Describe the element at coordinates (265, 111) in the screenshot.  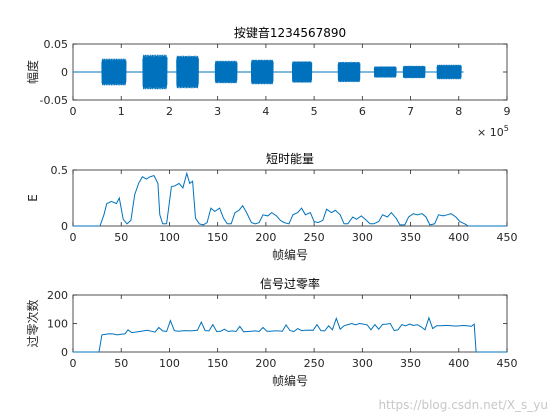
I see `x-tick-label: 4` at that location.